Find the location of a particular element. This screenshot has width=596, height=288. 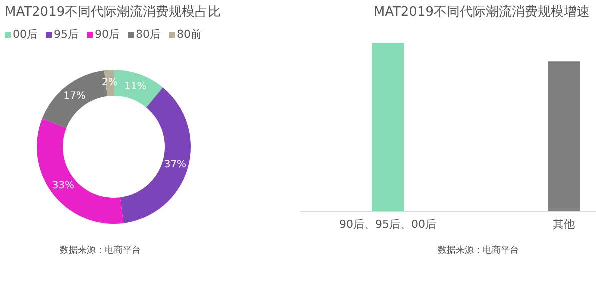

chart-title: MAT2019不同代际潮流消费规模增速 is located at coordinates (482, 12).